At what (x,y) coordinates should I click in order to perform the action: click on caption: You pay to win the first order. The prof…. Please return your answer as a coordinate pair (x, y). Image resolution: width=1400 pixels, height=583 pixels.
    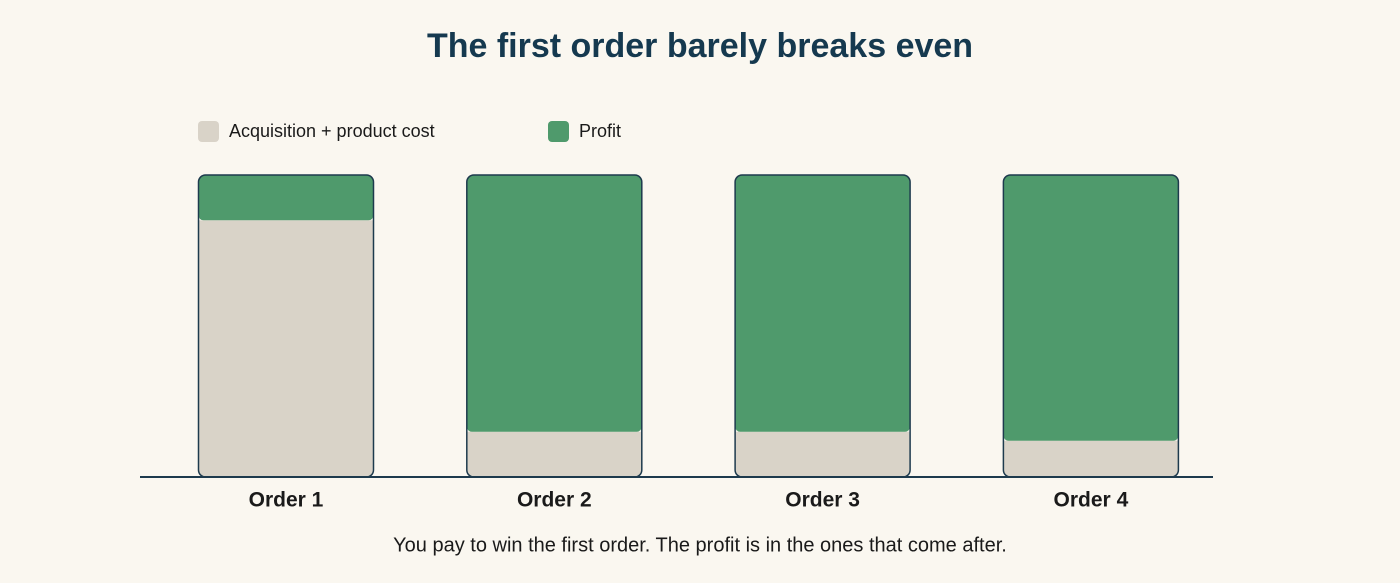
    Looking at the image, I should click on (700, 545).